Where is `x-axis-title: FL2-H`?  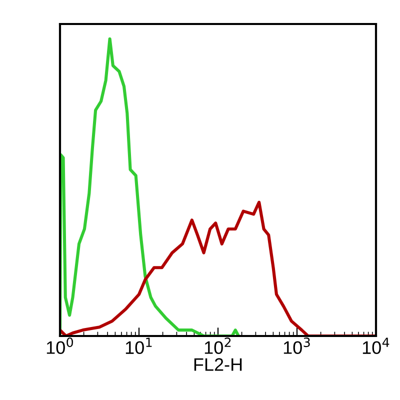
x-axis-title: FL2-H is located at coordinates (218, 364).